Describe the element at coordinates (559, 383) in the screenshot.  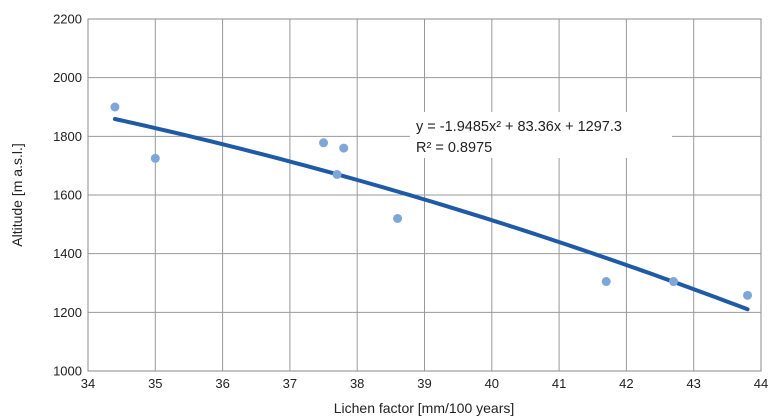
I see `x-tick-label: 41` at that location.